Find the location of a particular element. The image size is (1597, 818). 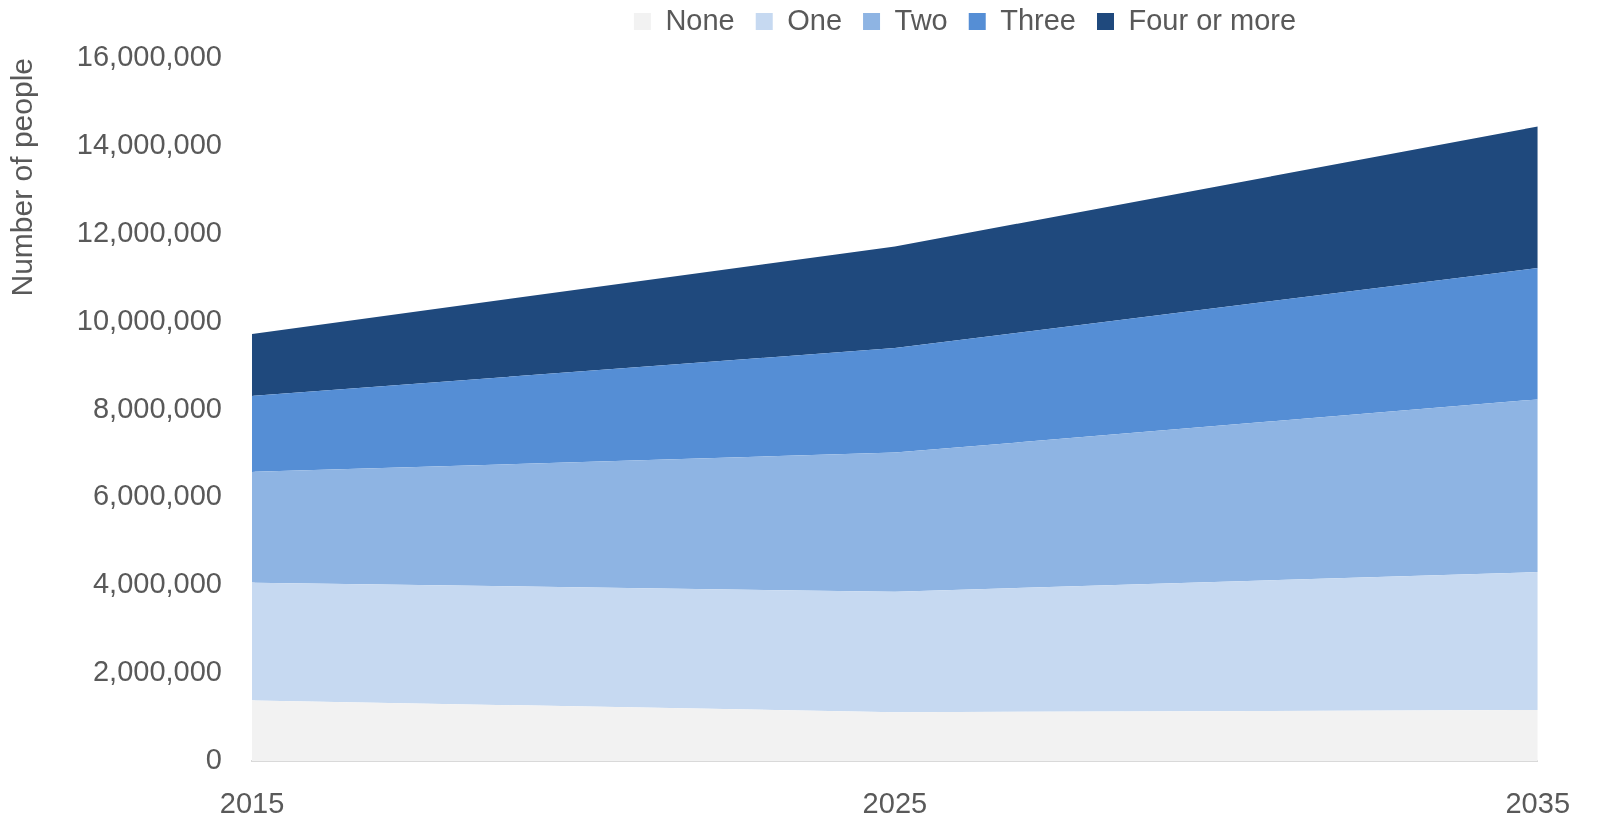

y-tick-label: 6,000,000 is located at coordinates (157, 495).